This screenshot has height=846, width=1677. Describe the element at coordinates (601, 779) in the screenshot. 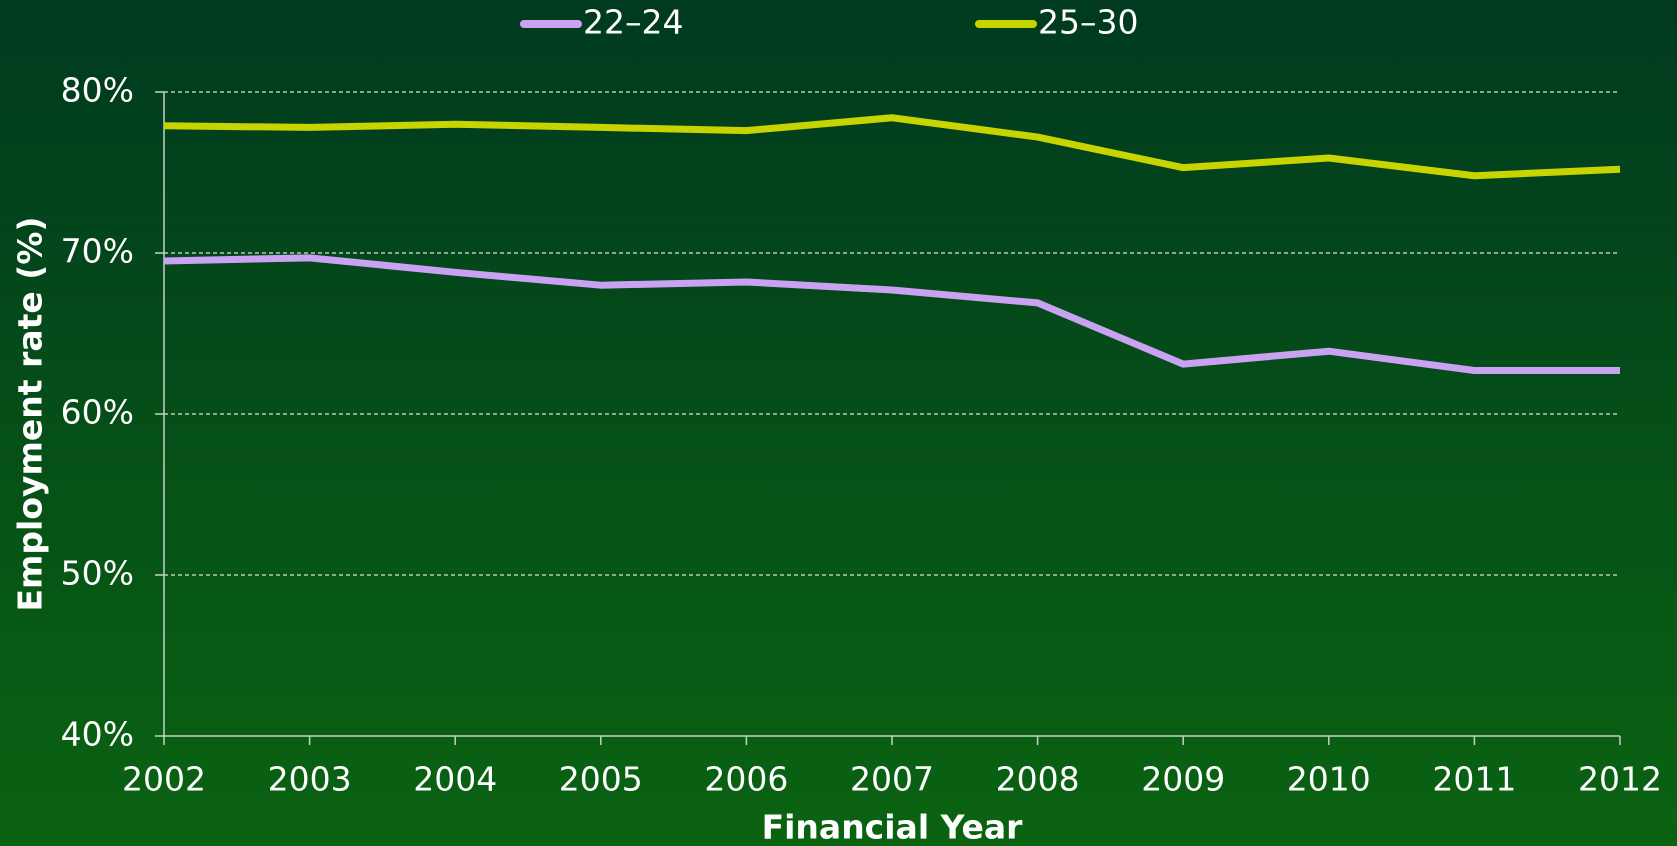

I see `x-tick-label: 2005` at that location.